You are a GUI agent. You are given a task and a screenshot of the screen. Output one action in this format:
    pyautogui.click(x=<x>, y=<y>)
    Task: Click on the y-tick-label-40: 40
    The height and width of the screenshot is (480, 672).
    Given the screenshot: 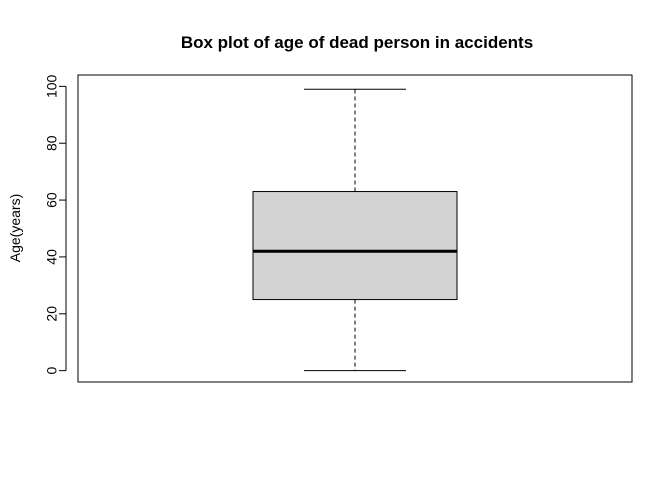 What is the action you would take?
    pyautogui.click(x=52, y=257)
    